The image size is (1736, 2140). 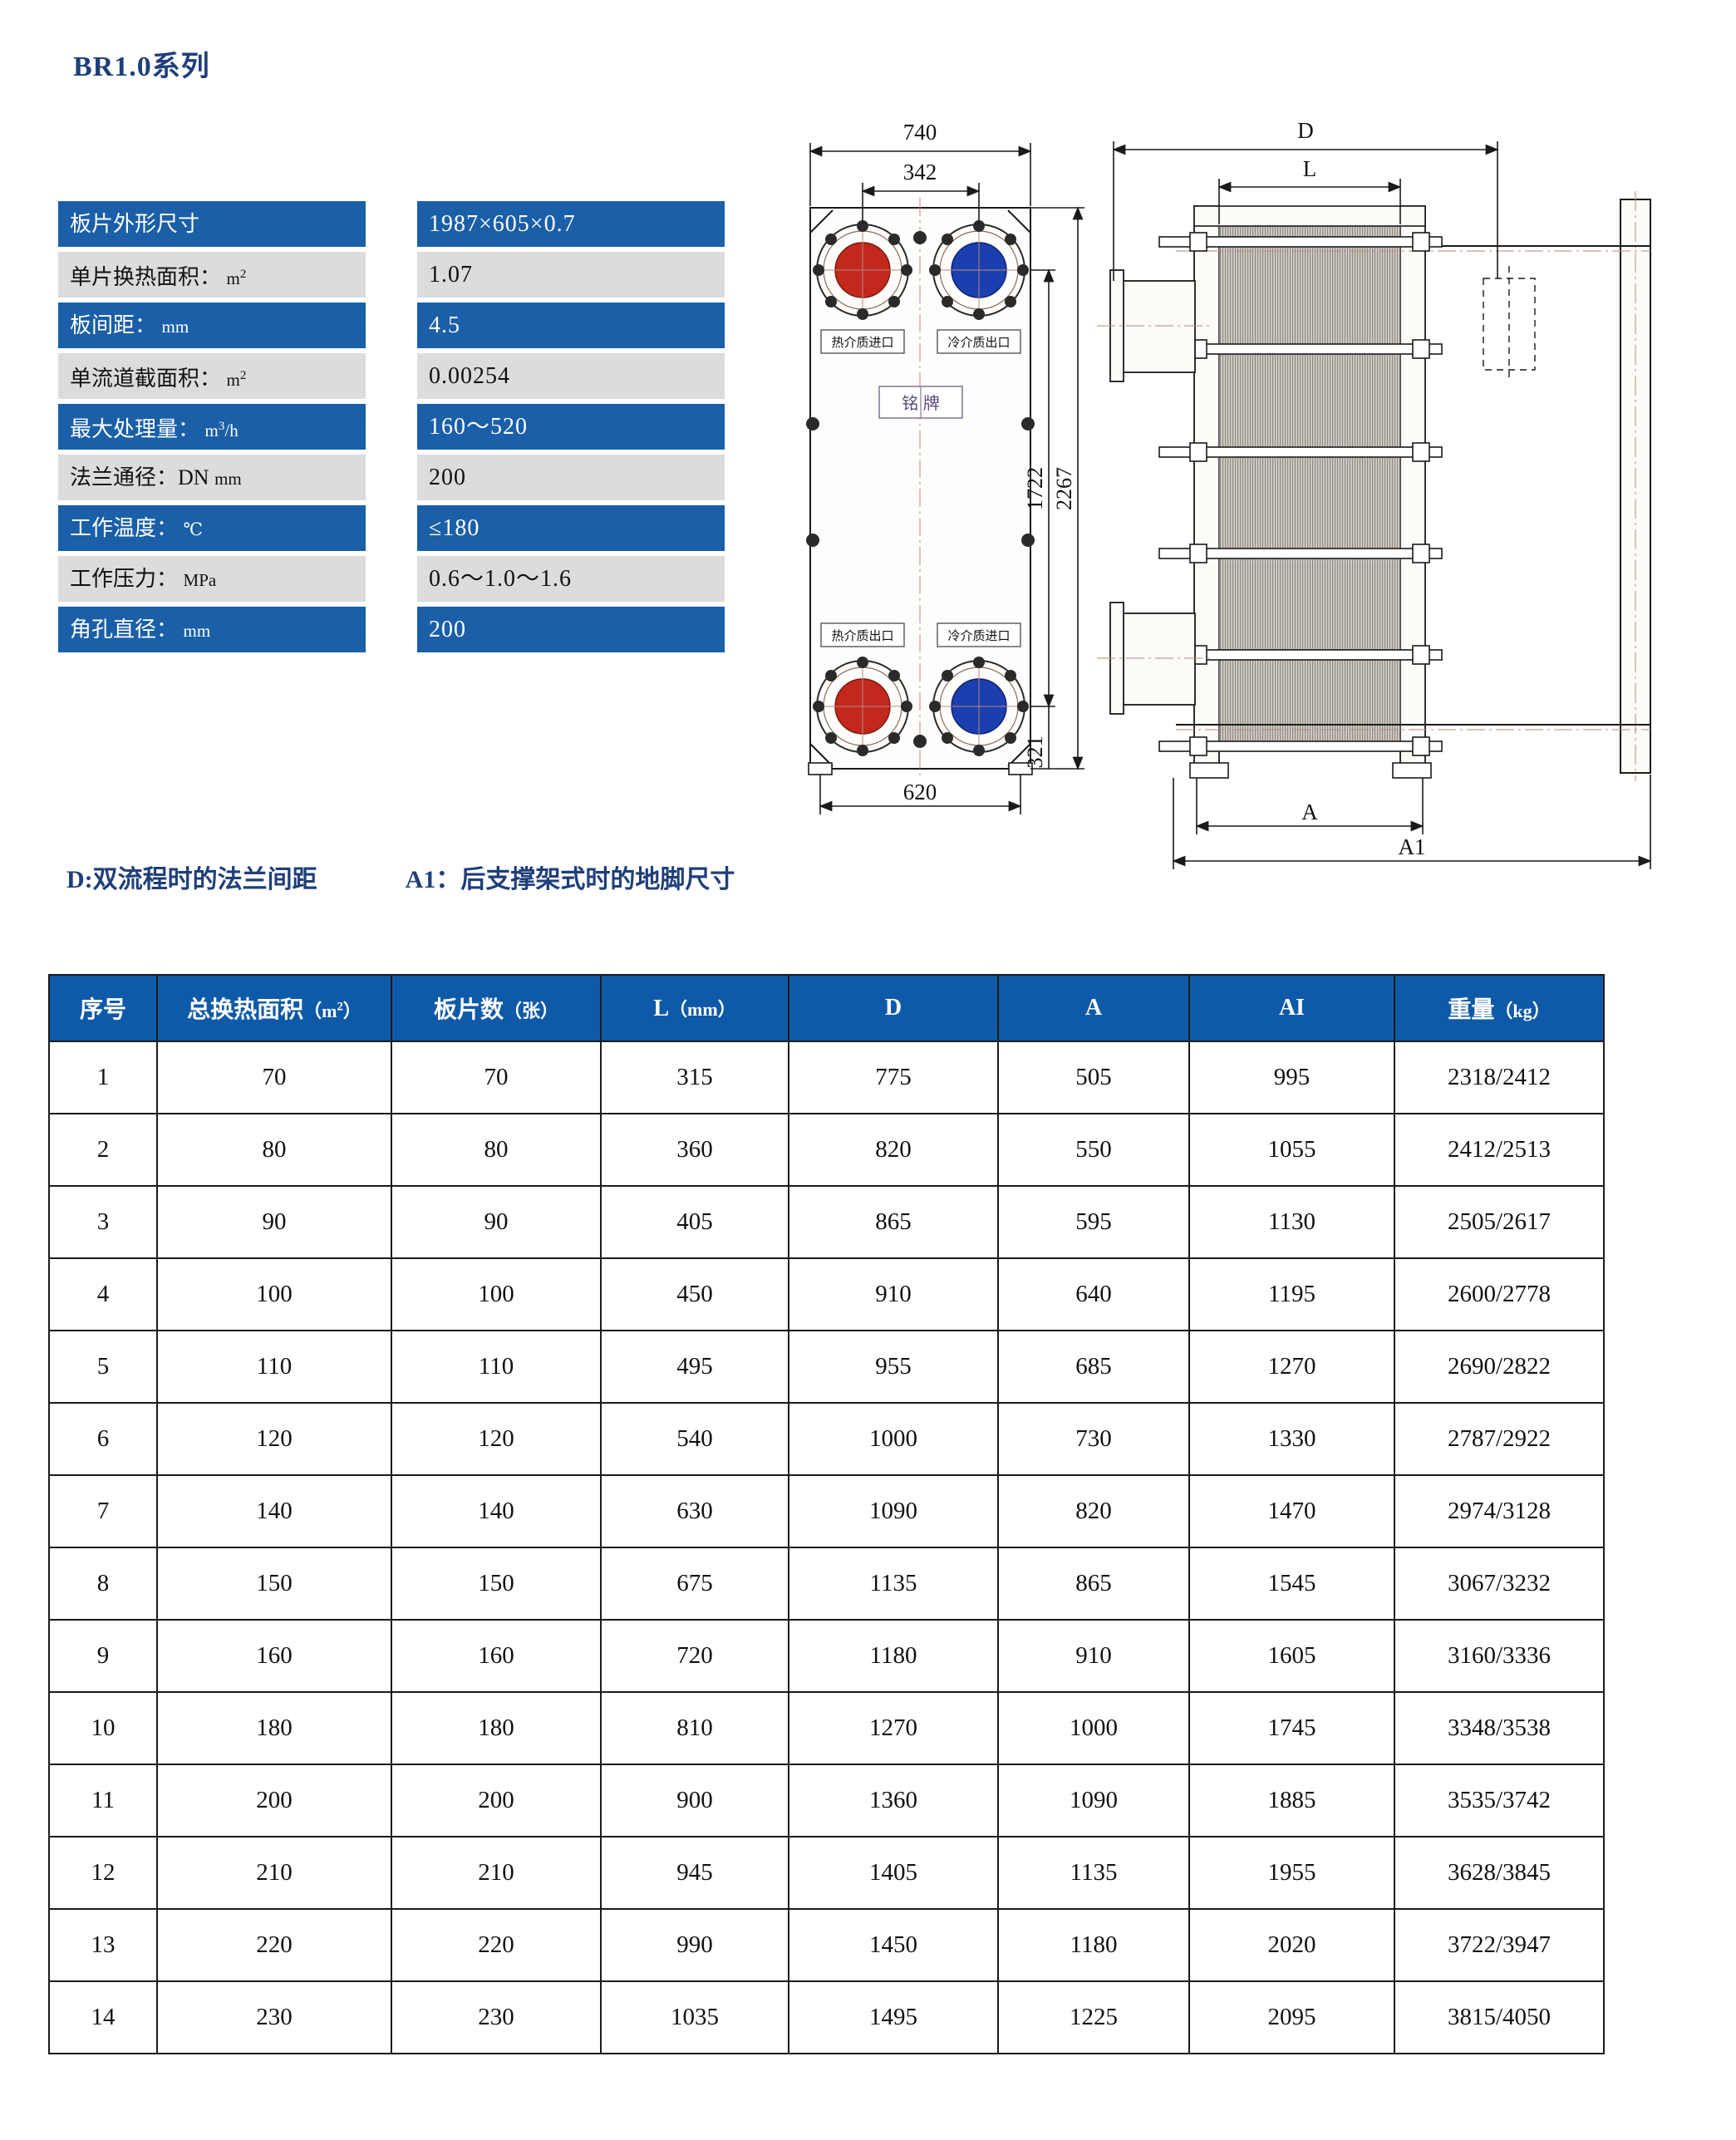 I want to click on table-row: 7 140 140 630 1090 820 1470 2974/3128, so click(x=827, y=1511).